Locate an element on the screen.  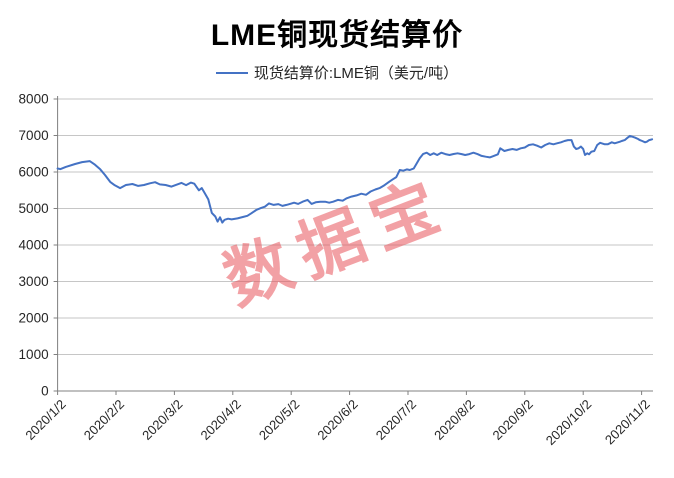
x-axis-tick-label: 2020/3/2 is located at coordinates (162, 420).